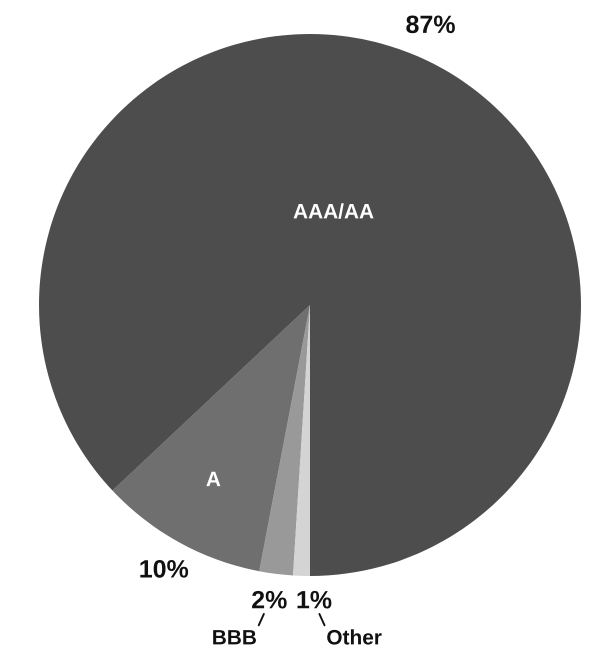 This screenshot has height=661, width=596. I want to click on slice-label: AAA/AA, so click(334, 211).